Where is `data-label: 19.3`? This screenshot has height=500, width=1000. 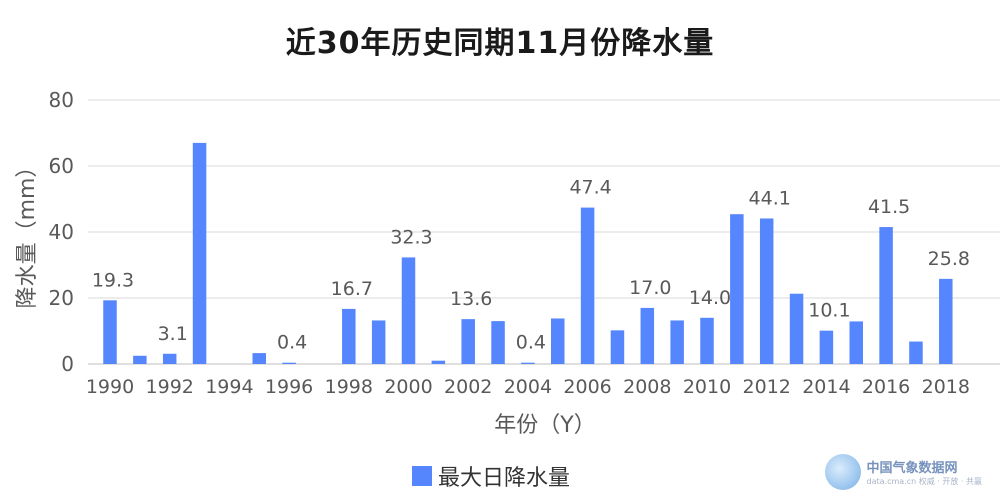
data-label: 19.3 is located at coordinates (113, 280).